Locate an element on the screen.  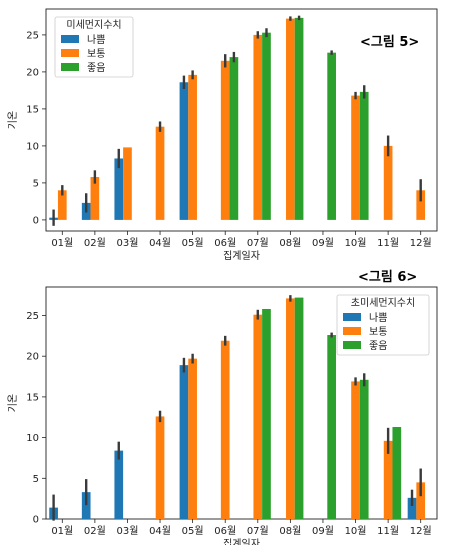
figure-5-caption: <그림 5> is located at coordinates (390, 42).